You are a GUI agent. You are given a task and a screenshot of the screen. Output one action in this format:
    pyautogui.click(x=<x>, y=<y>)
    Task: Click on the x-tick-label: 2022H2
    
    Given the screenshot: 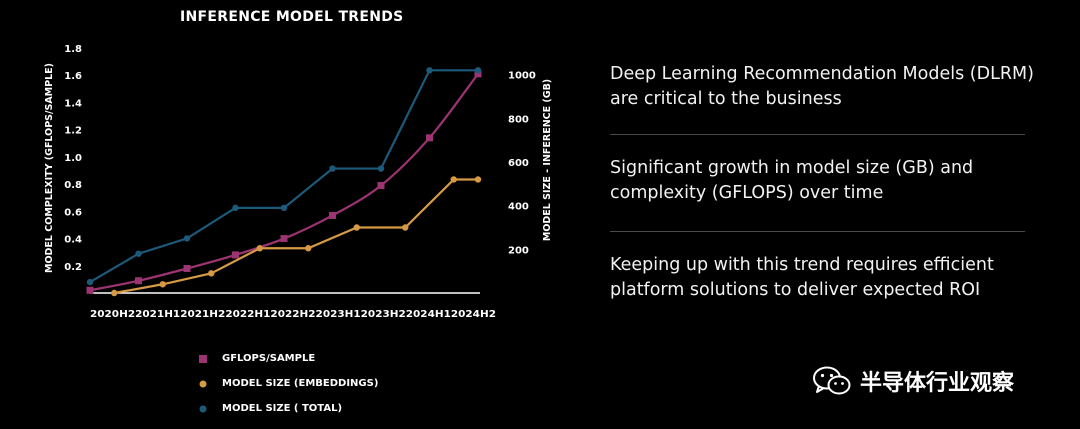 What is the action you would take?
    pyautogui.click(x=292, y=314)
    